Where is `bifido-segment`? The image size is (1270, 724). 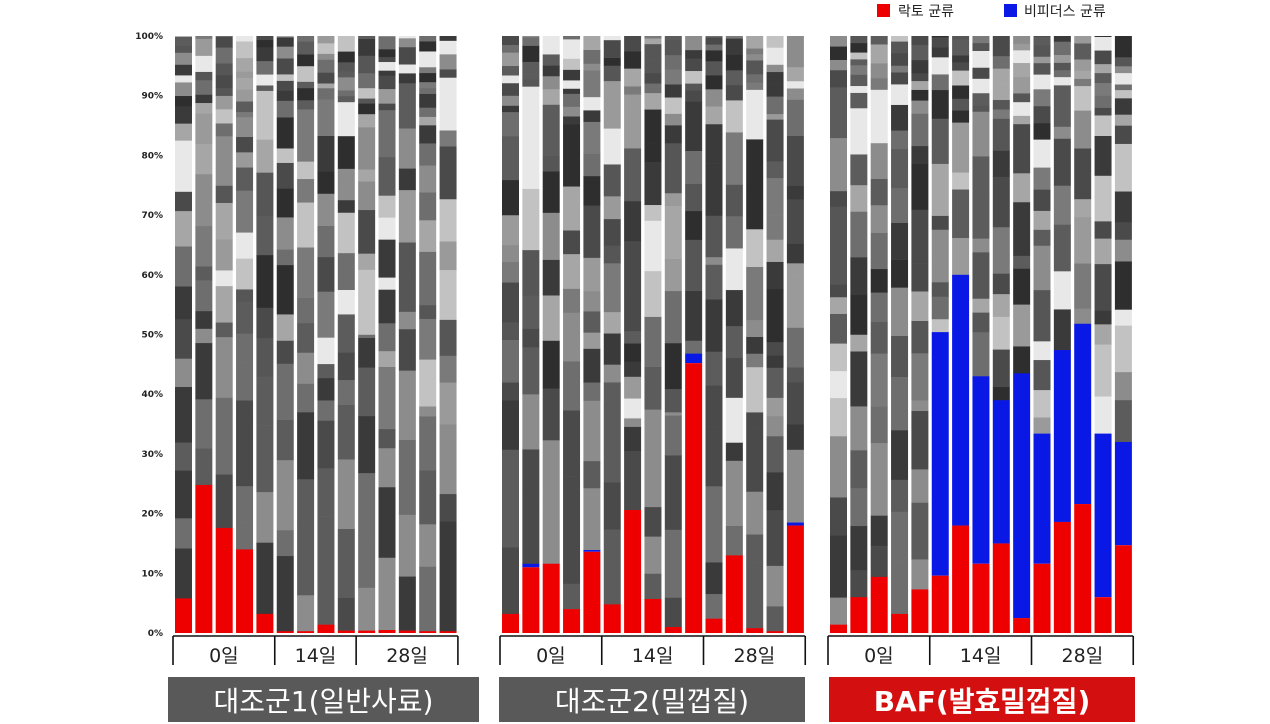 bifido-segment is located at coordinates (1123, 493).